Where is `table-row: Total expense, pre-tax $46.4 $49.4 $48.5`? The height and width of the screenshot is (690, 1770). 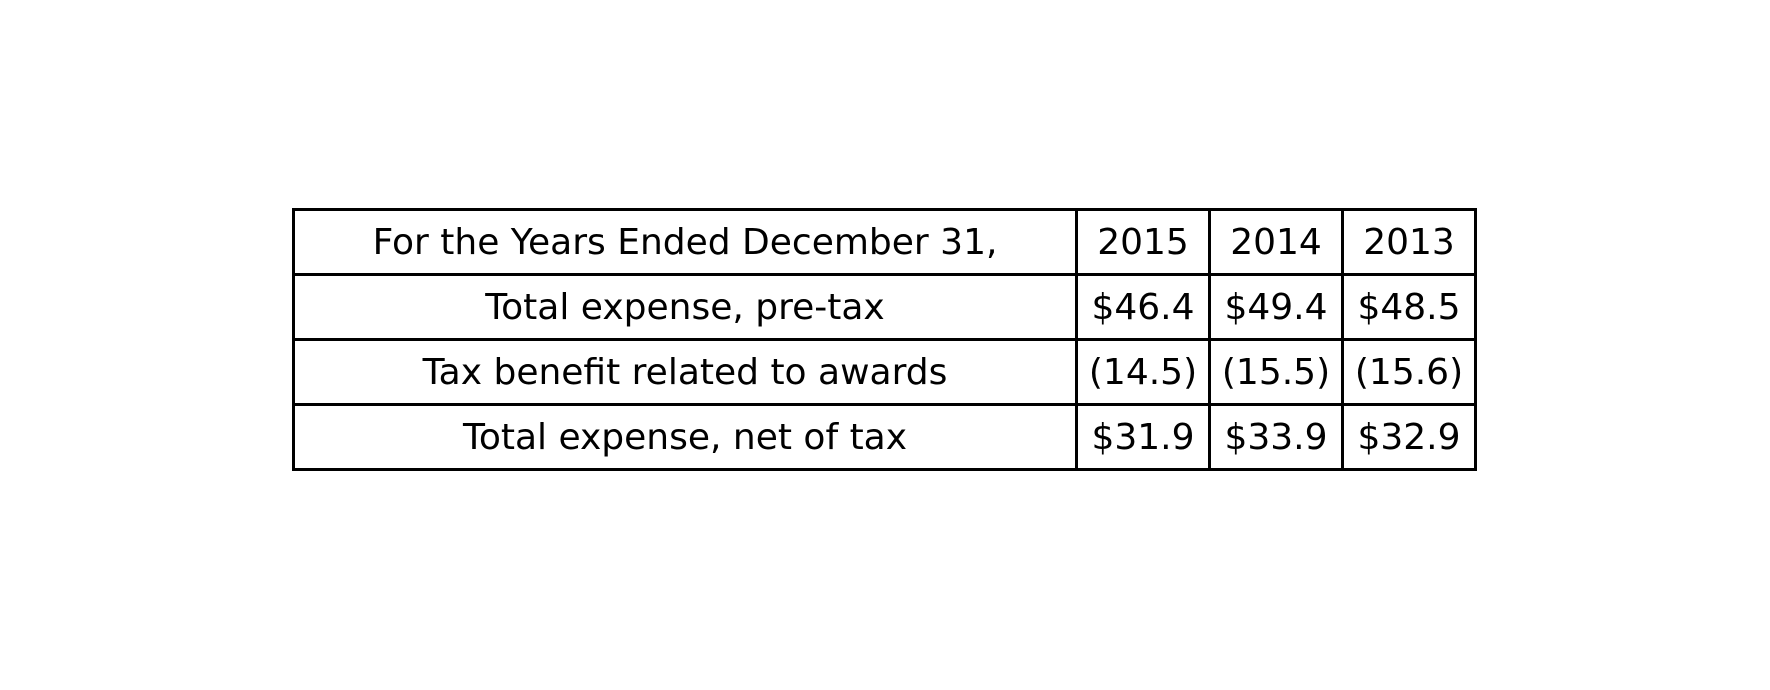
table-row: Total expense, pre-tax $46.4 $49.4 $48.5 is located at coordinates (884, 307).